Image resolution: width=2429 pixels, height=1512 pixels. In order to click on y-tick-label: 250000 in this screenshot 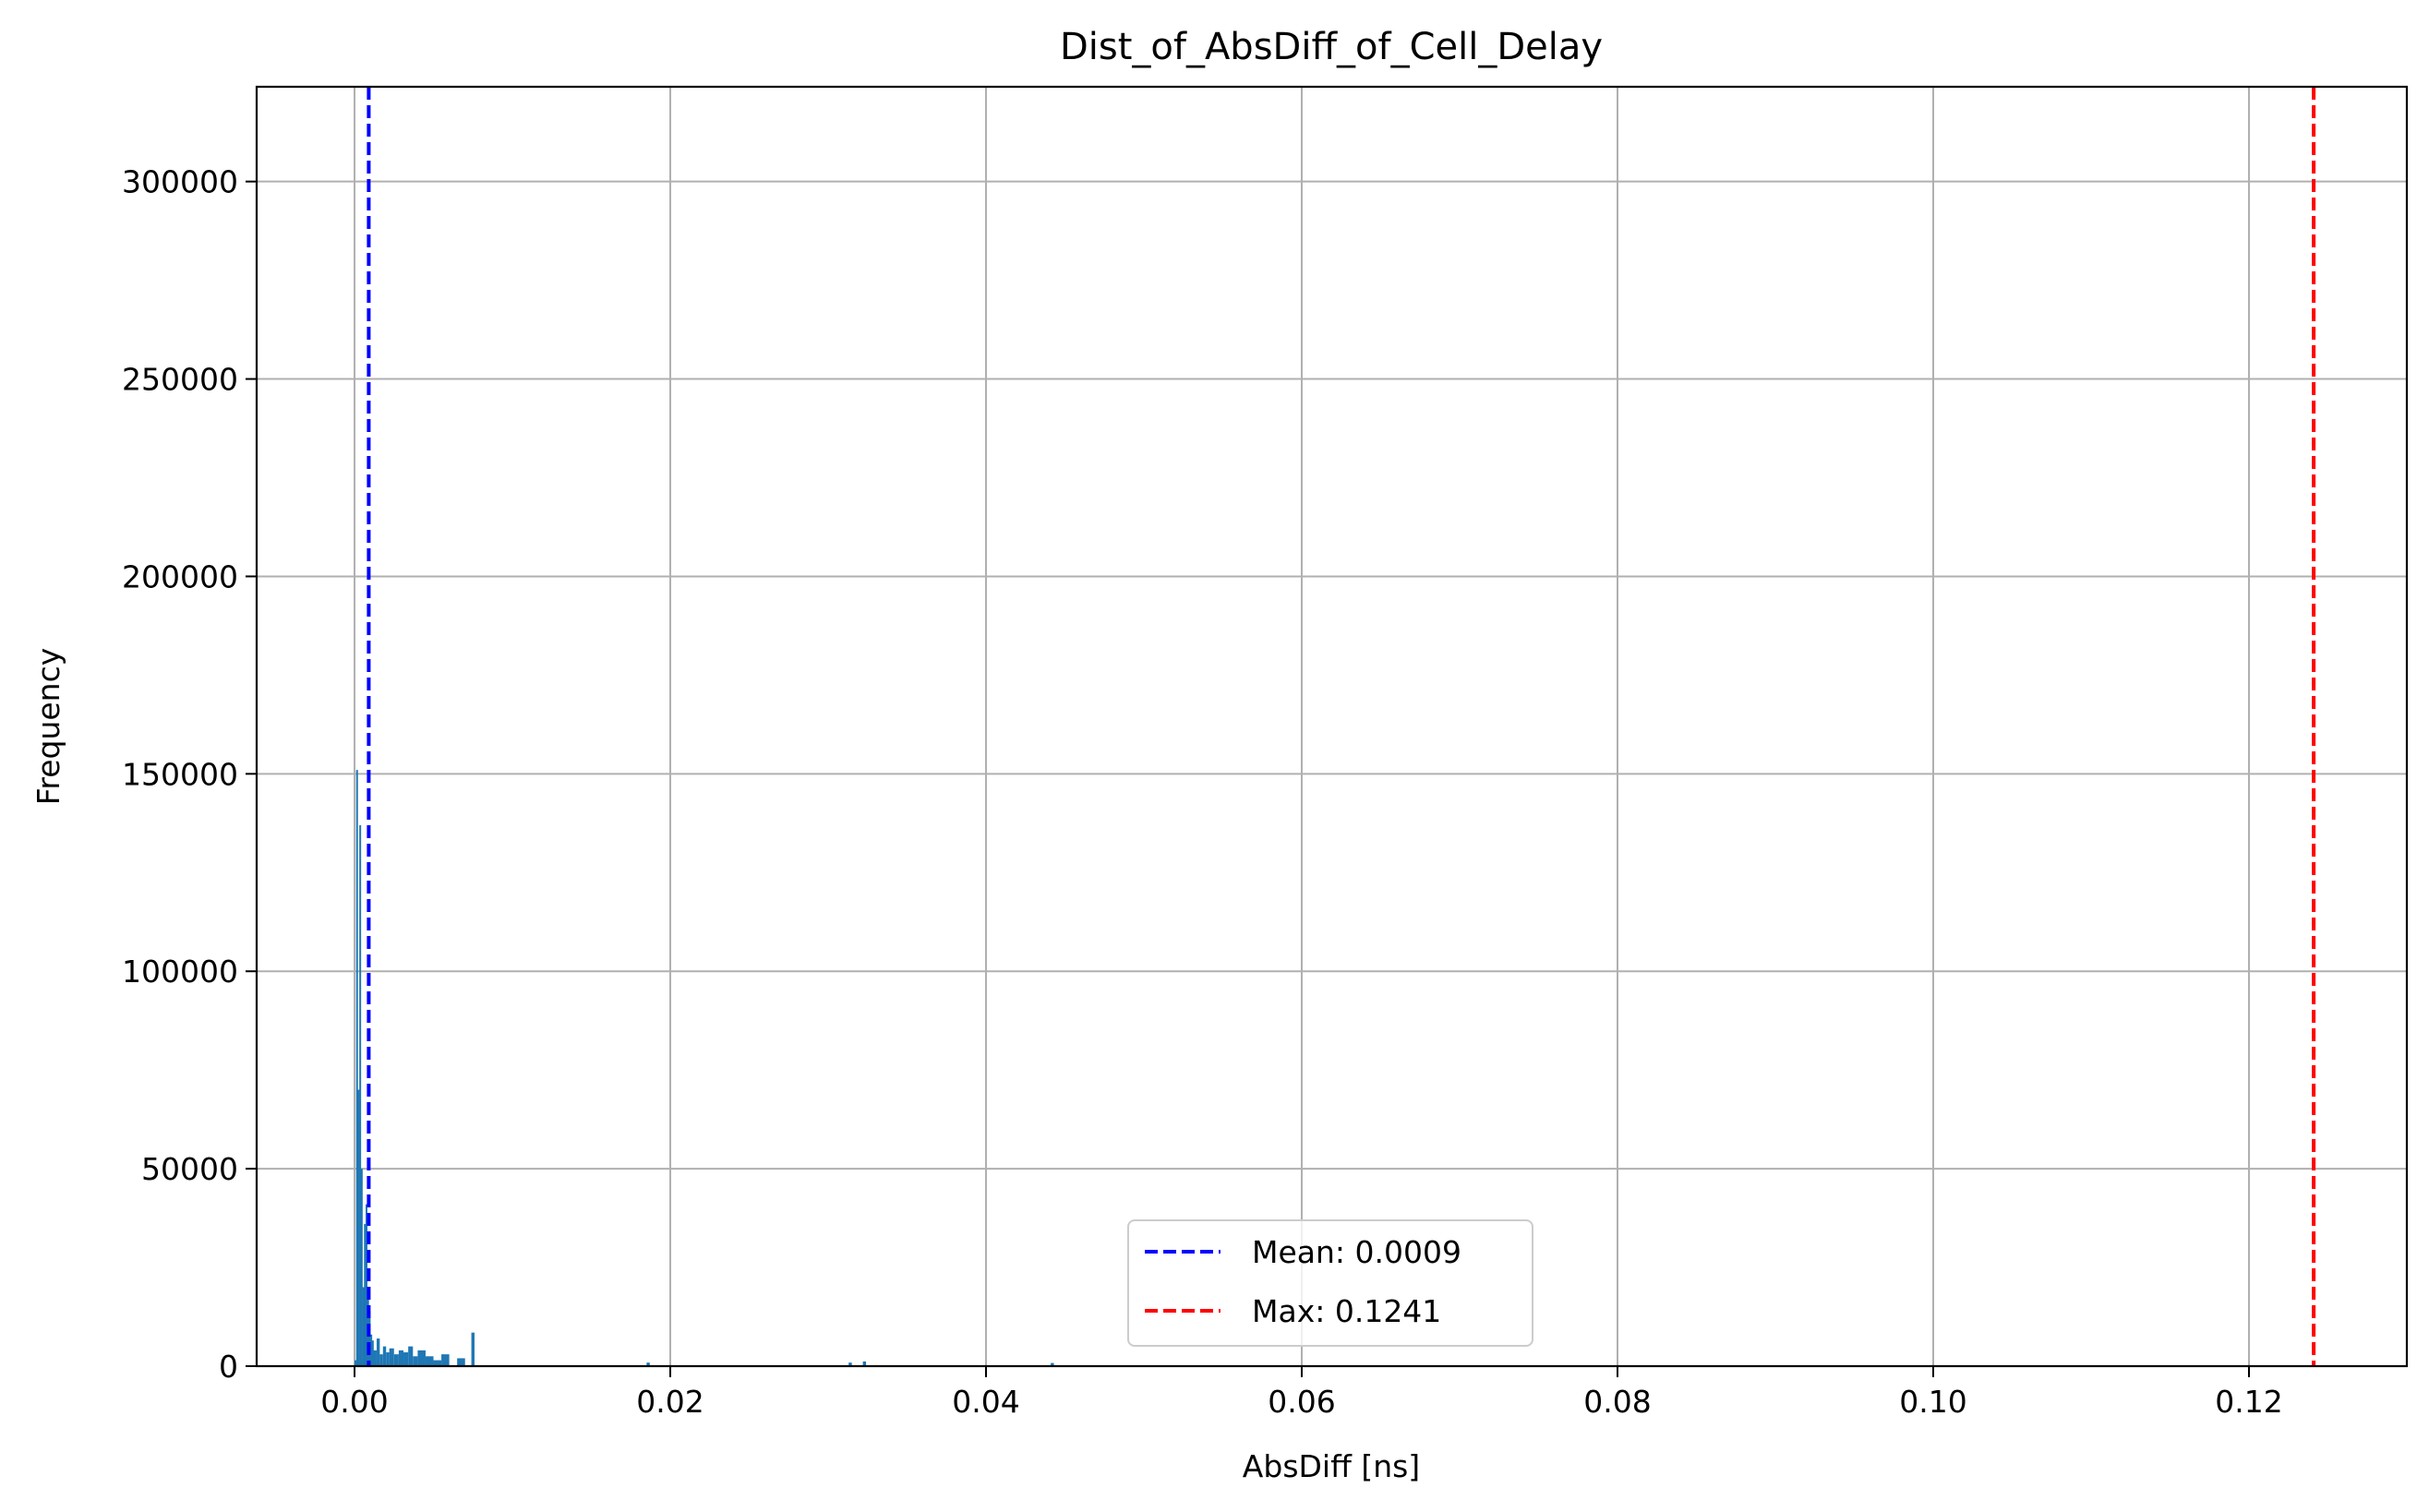, I will do `click(180, 380)`.